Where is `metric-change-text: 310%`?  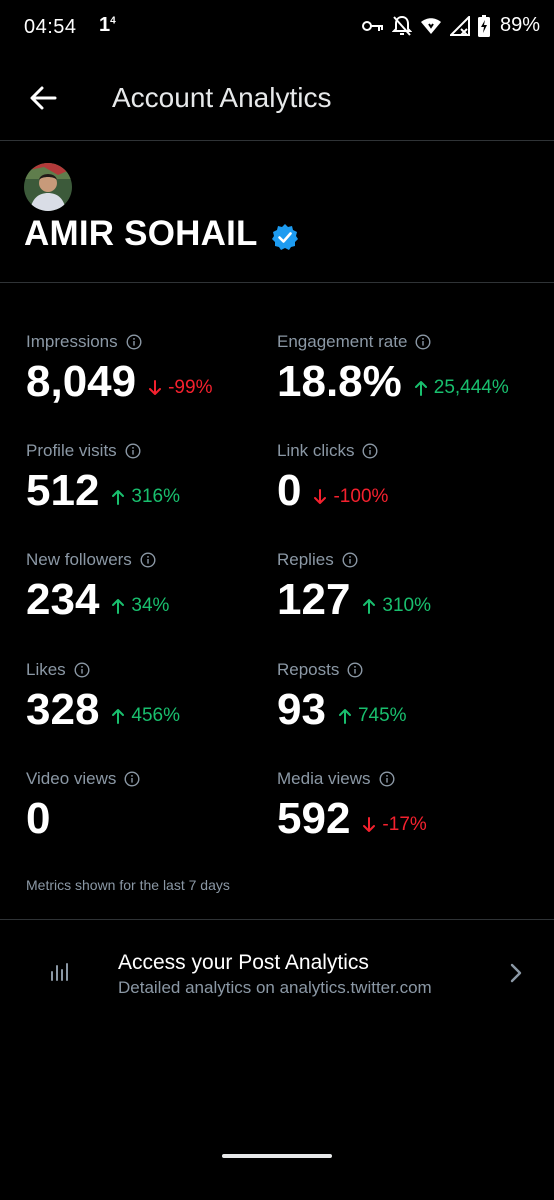 metric-change-text: 310% is located at coordinates (407, 605).